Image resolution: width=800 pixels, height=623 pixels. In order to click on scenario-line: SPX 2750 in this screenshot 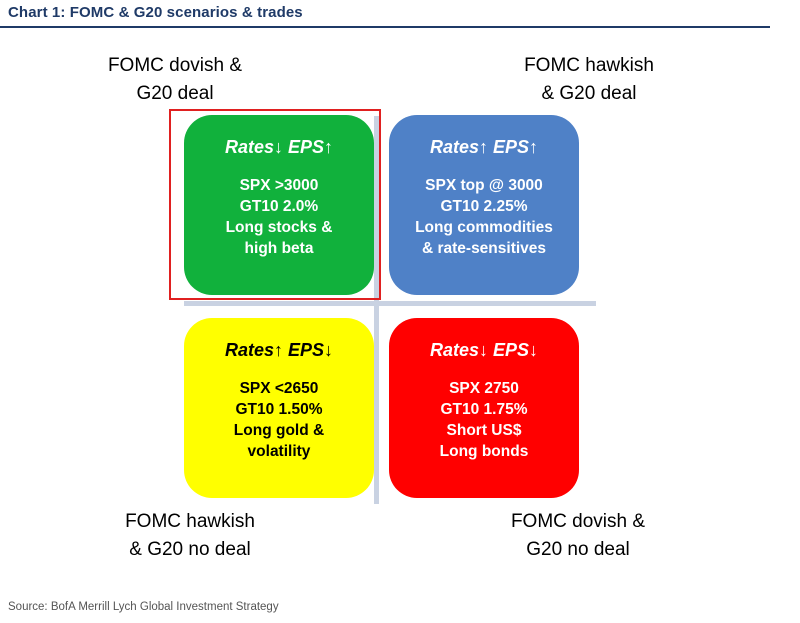, I will do `click(484, 388)`.